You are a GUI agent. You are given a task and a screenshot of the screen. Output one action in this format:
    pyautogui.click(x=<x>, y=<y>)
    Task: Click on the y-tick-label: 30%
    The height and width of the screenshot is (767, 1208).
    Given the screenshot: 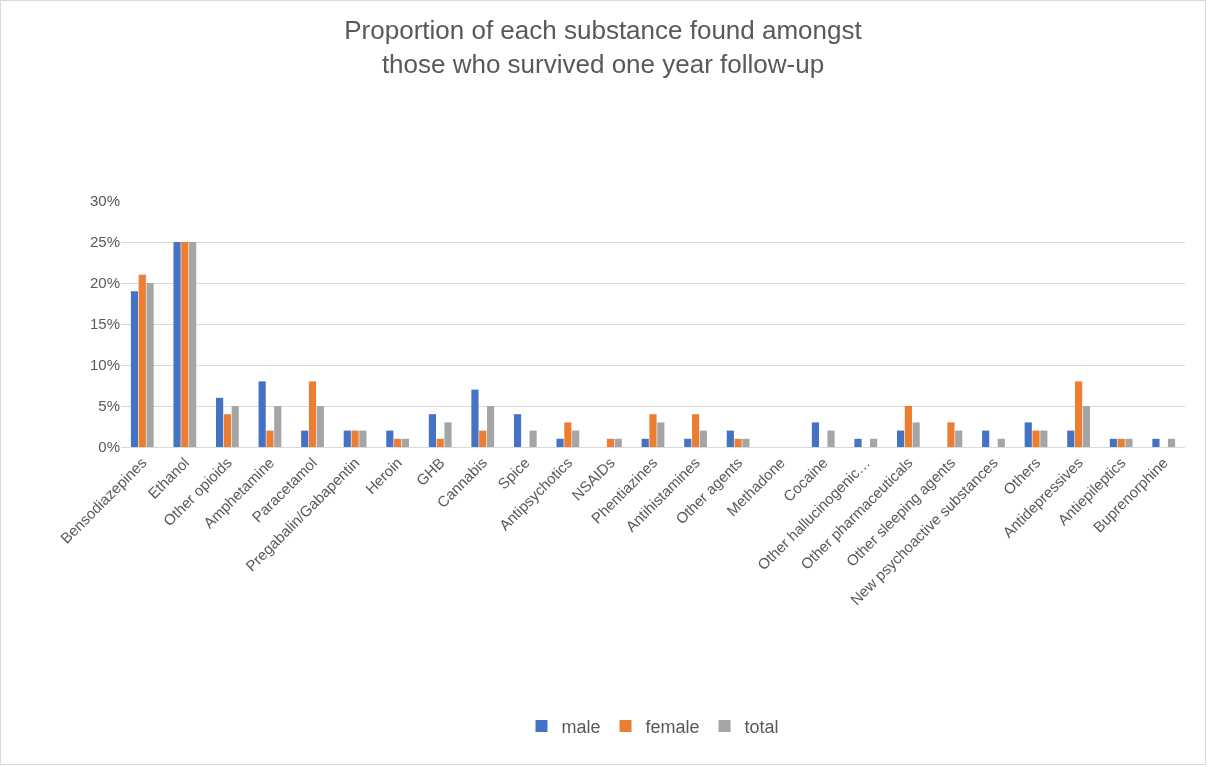 What is the action you would take?
    pyautogui.click(x=104, y=201)
    